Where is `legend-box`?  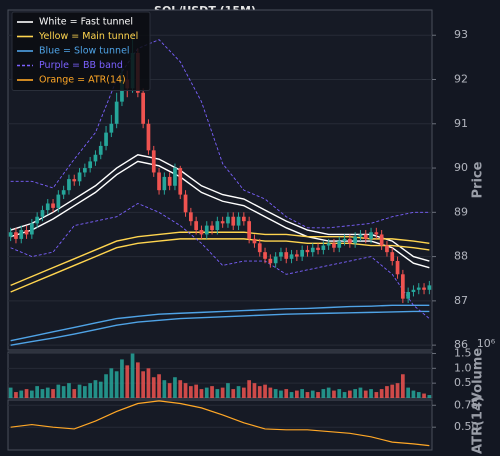
legend-box is located at coordinates (81, 51).